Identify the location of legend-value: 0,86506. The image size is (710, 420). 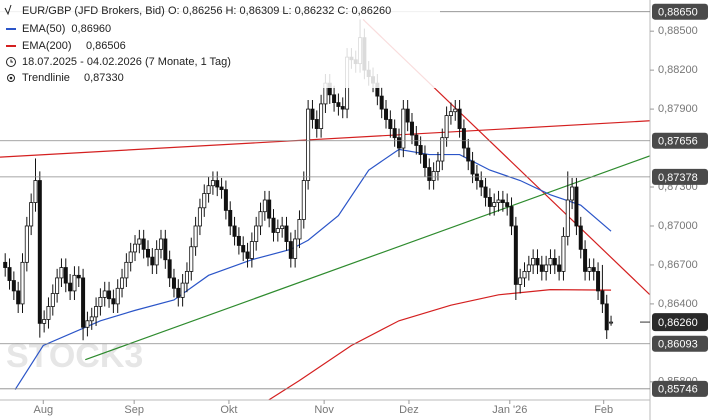
(106, 46).